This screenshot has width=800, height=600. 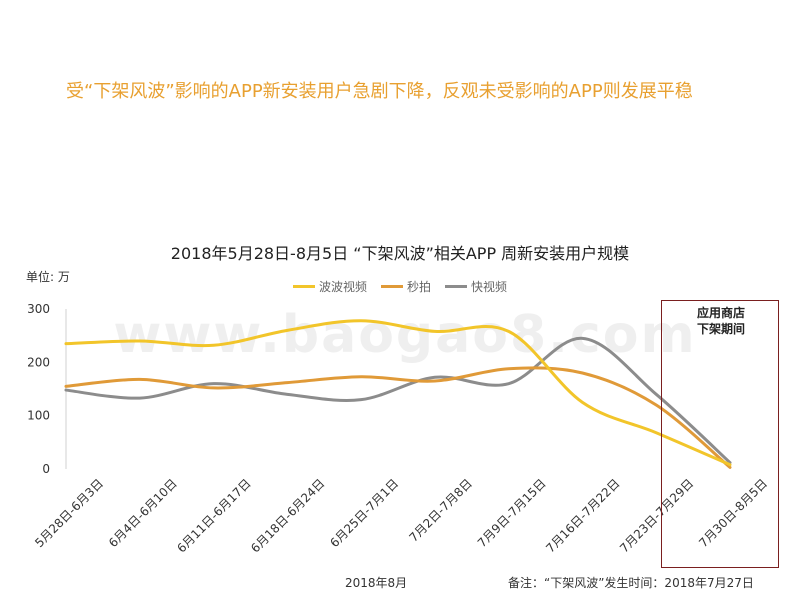 I want to click on footnote-date: 2018年8月, so click(x=376, y=583).